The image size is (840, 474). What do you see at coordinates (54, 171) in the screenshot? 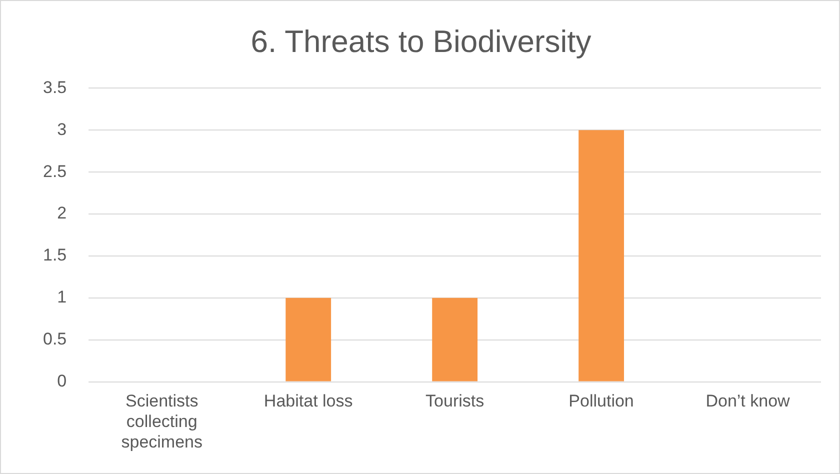
I see `y-tick-label: 2.5` at bounding box center [54, 171].